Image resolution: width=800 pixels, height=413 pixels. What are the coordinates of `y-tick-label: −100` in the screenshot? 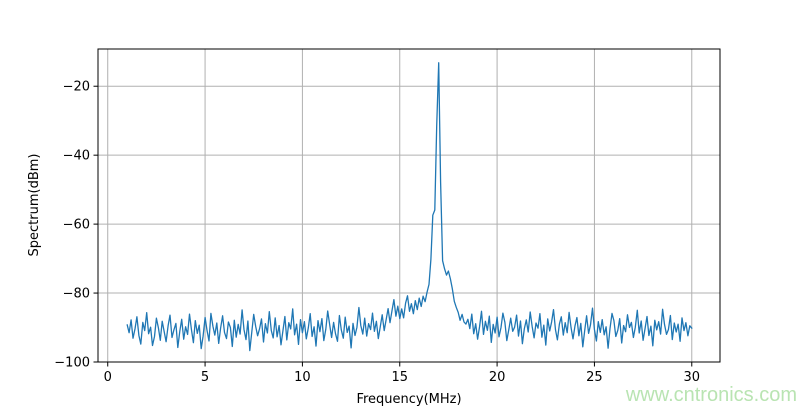 It's located at (72, 363).